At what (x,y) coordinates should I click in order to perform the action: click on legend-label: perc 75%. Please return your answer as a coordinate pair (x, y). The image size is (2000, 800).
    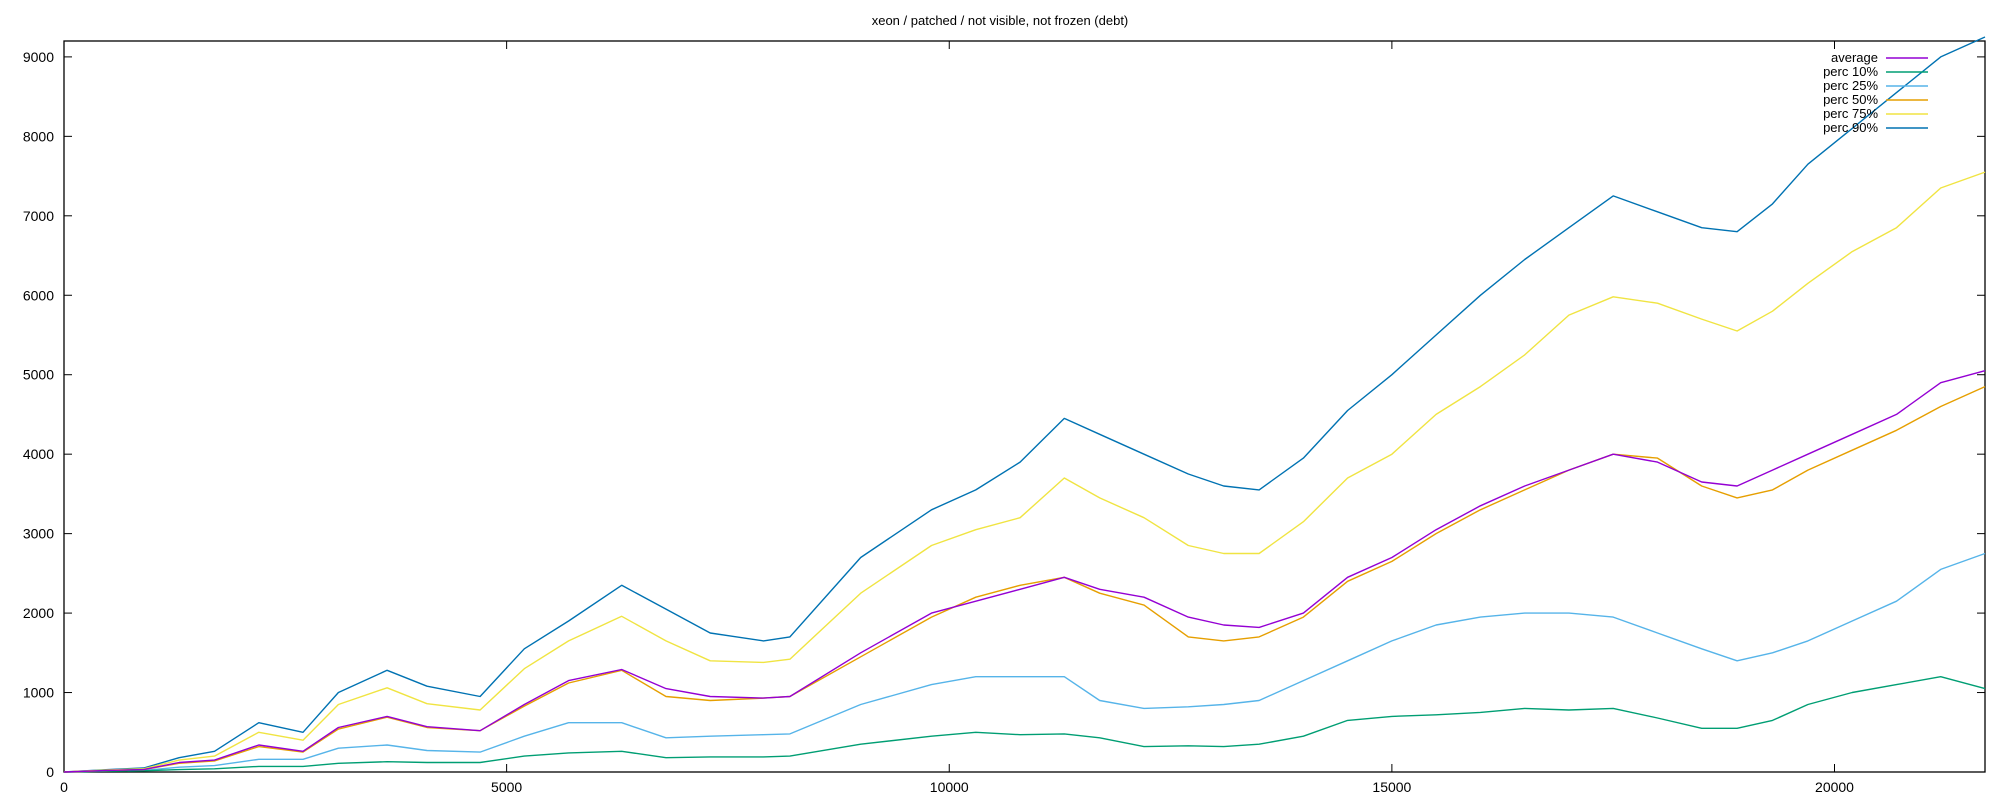
    Looking at the image, I should click on (1850, 113).